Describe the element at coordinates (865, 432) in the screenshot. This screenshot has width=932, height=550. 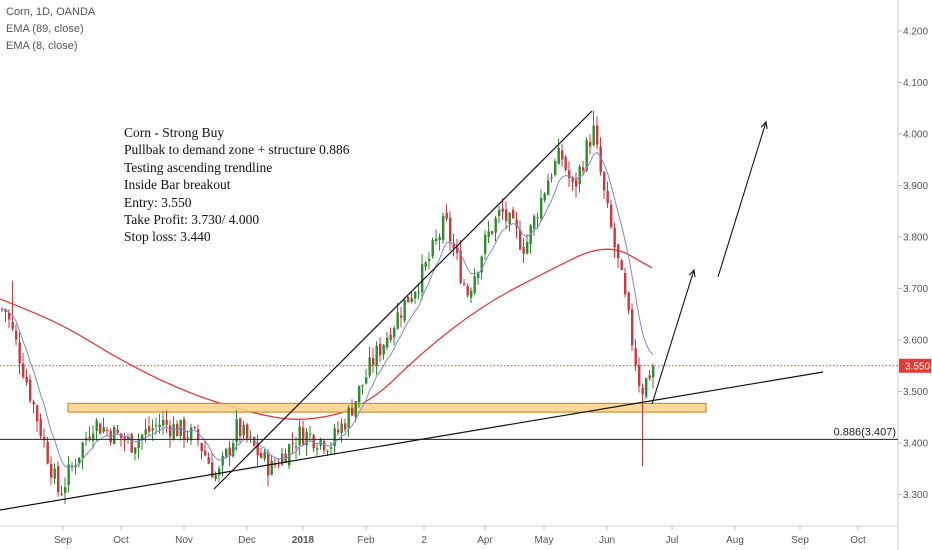
I see `fib-level-label: 0.886(3.407)` at that location.